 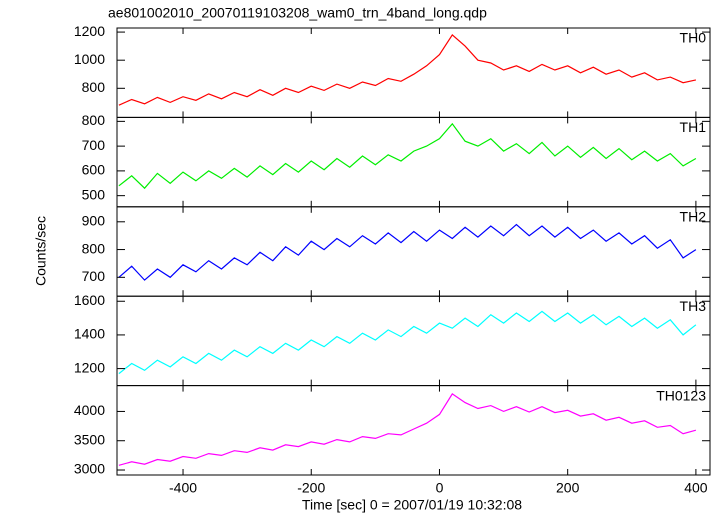 I want to click on y-tick-label: 1400, so click(x=89, y=334).